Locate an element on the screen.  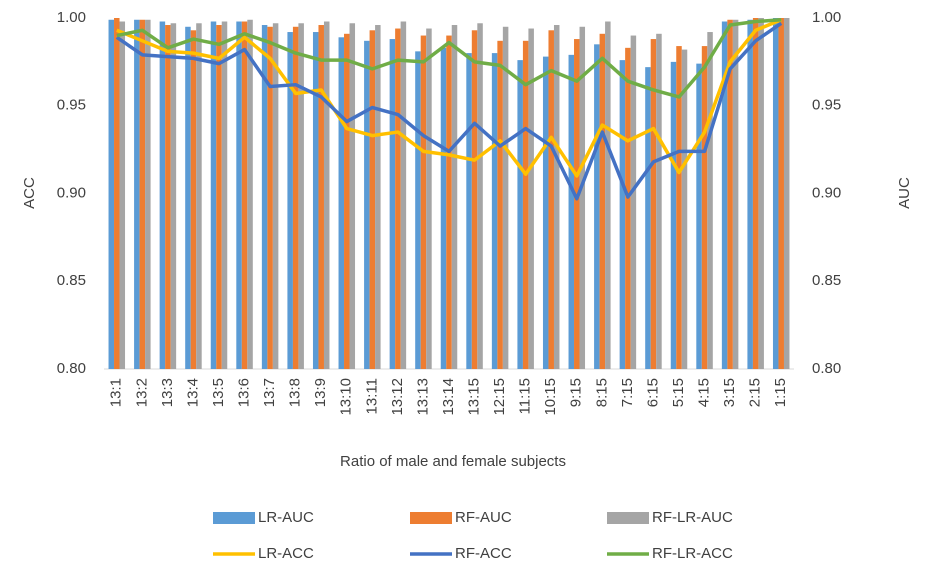
x-tick-label: 8:15 is located at coordinates (601, 392).